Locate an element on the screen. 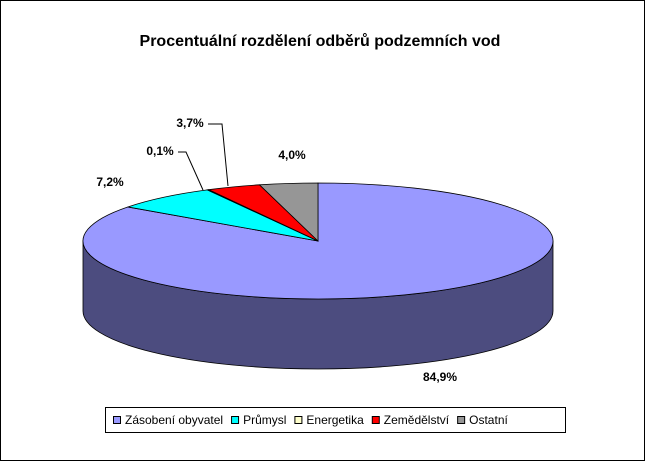  legend-box is located at coordinates (335, 420).